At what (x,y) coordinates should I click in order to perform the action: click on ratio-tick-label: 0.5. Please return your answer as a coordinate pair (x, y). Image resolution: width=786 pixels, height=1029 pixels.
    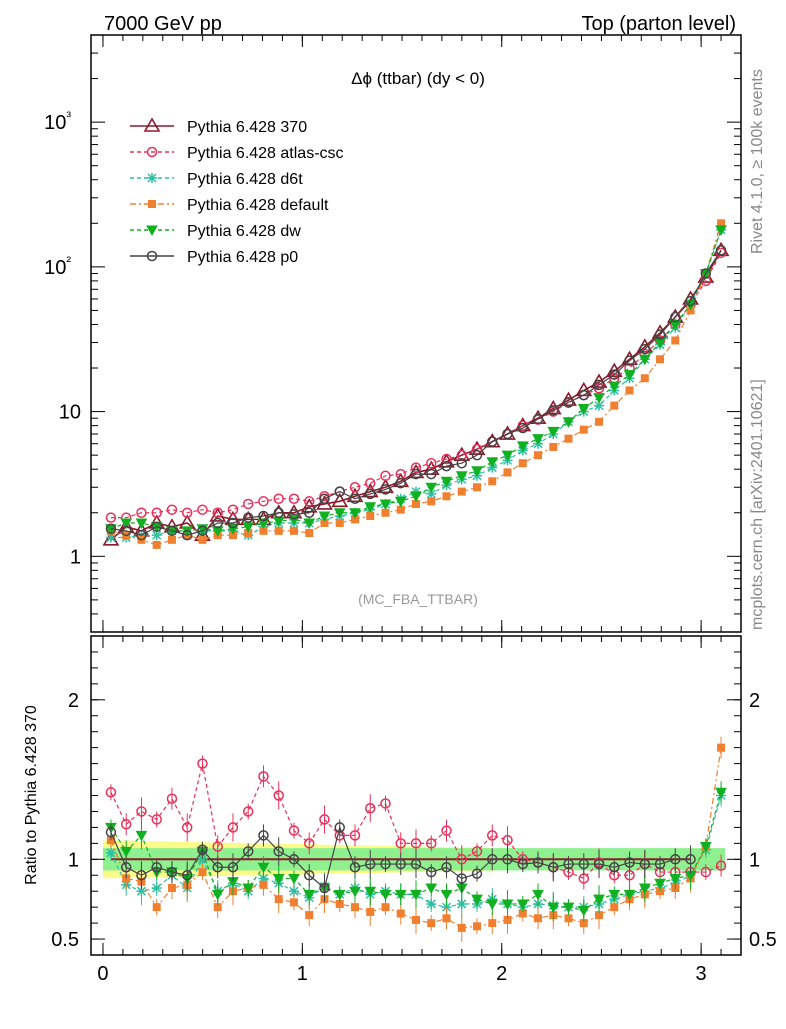
    Looking at the image, I should click on (65, 940).